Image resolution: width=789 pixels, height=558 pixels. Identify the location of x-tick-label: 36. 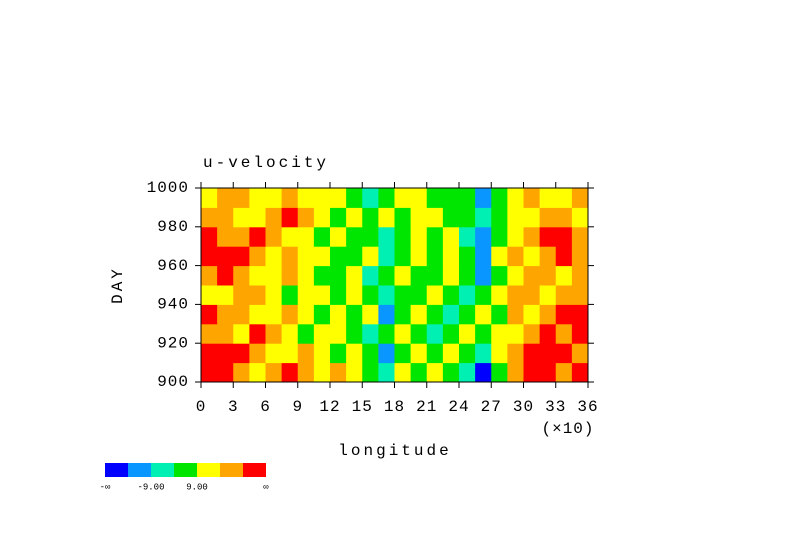
(587, 407).